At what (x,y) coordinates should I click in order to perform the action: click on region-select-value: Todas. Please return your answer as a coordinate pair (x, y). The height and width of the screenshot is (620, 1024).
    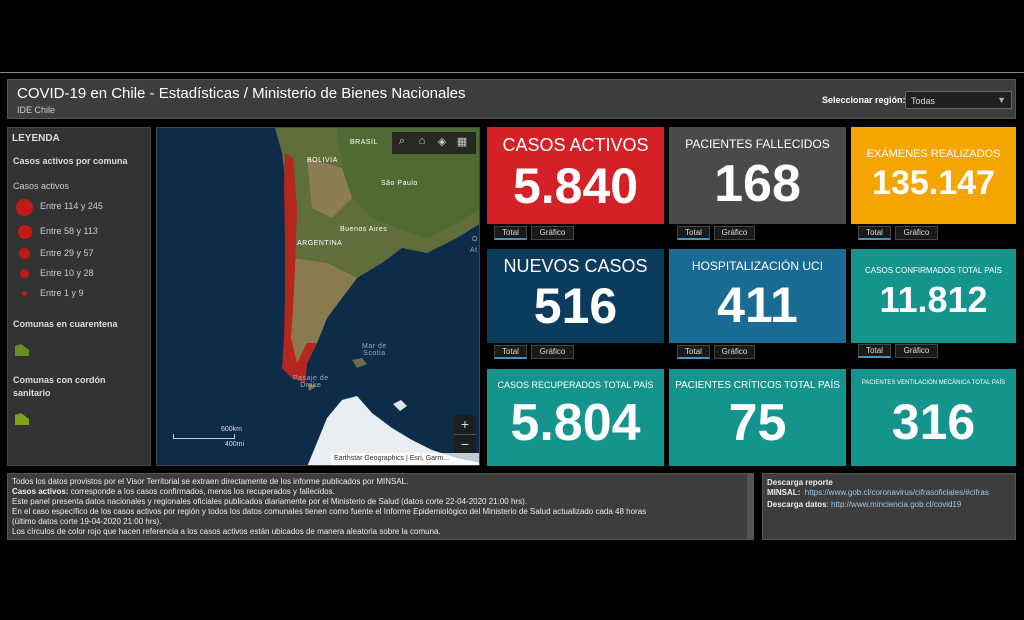
    Looking at the image, I should click on (923, 101).